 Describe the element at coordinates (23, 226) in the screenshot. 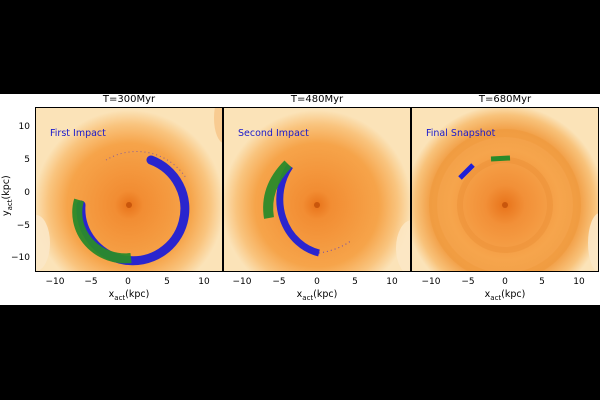

I see `y-tick: −5` at that location.